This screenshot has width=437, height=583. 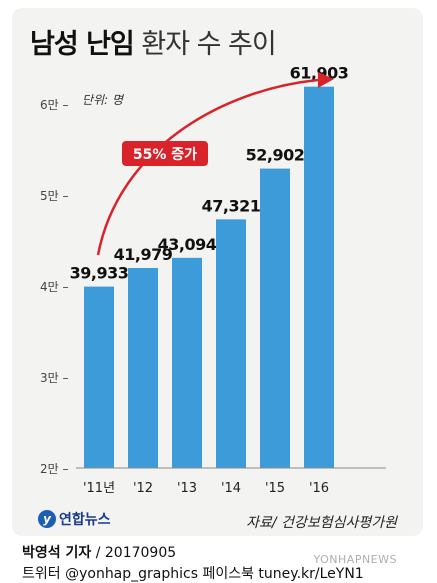 What do you see at coordinates (103, 100) in the screenshot?
I see `unit-label: 단위: 명` at bounding box center [103, 100].